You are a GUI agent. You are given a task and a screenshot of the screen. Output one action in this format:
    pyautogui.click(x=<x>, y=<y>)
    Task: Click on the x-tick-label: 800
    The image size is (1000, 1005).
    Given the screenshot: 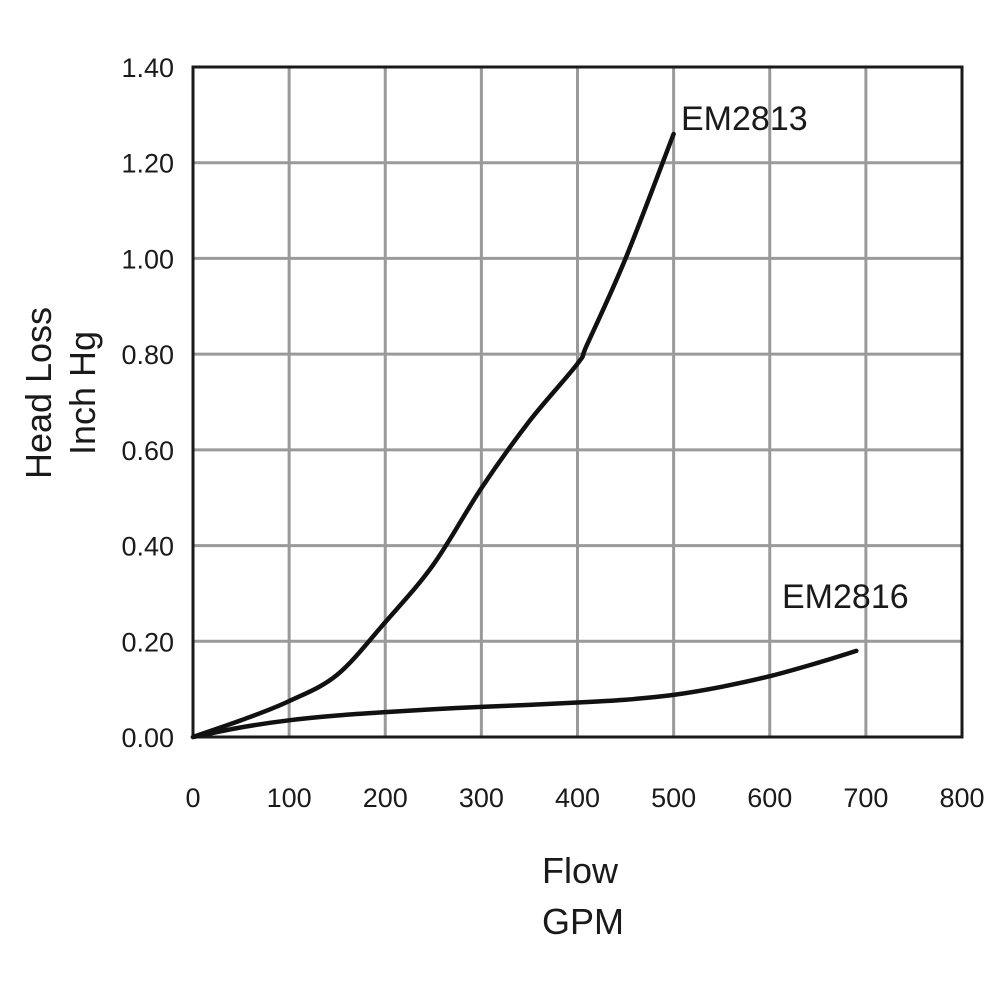 What is the action you would take?
    pyautogui.click(x=961, y=798)
    